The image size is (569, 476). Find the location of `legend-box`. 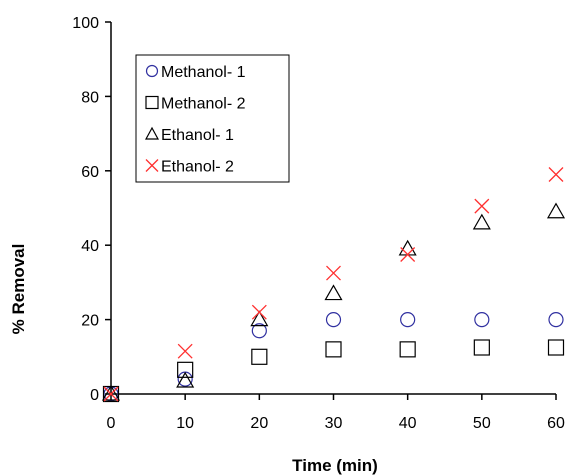

legend-box is located at coordinates (212, 118).